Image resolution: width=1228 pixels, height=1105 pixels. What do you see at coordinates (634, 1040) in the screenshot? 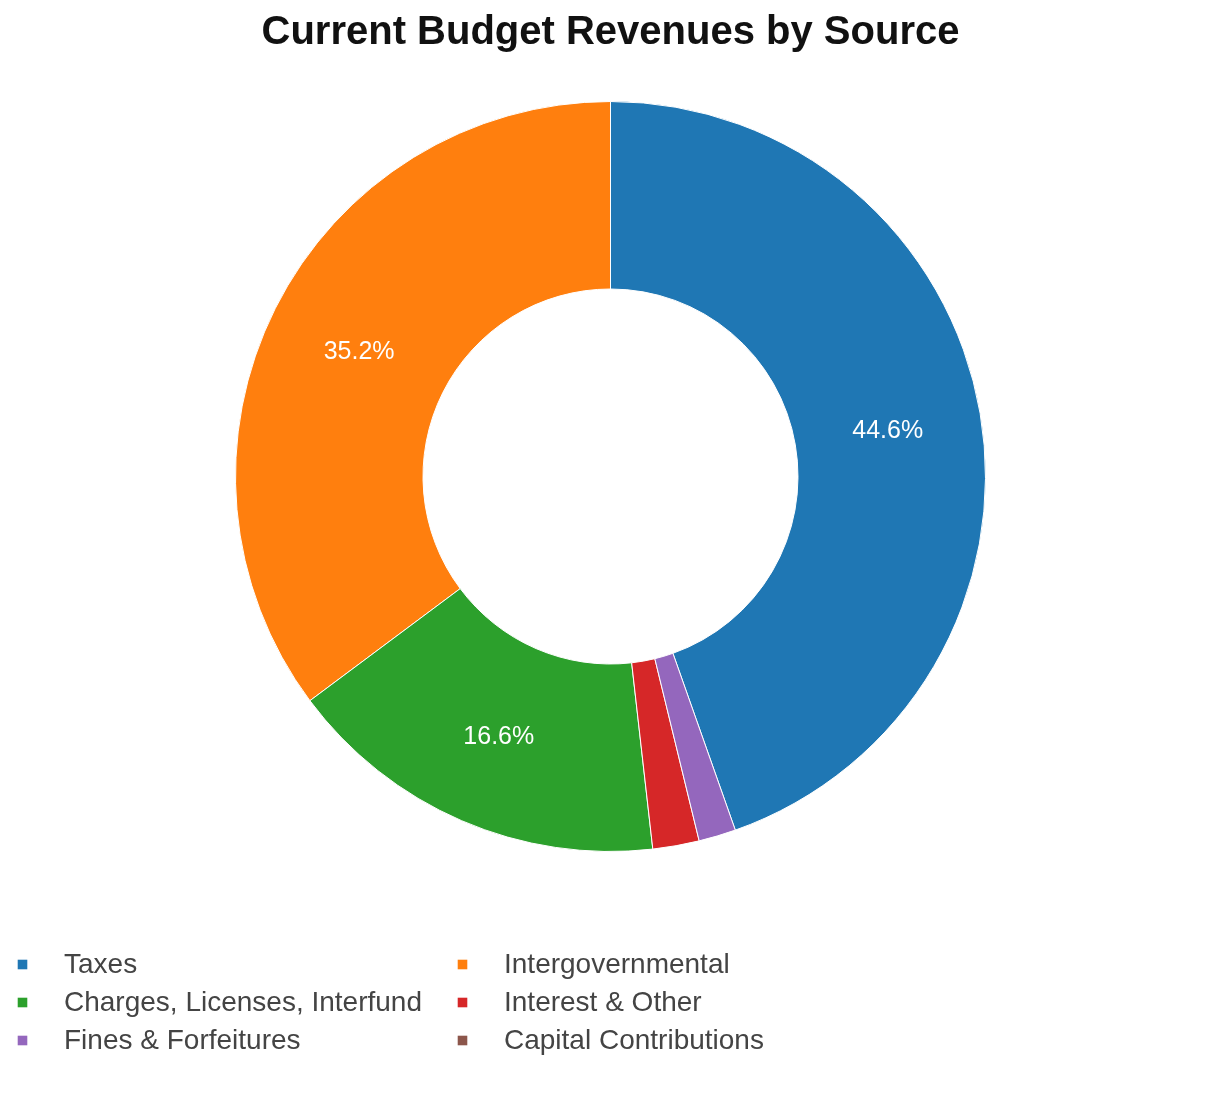
I see `legend-label: Capital Contributions` at bounding box center [634, 1040].